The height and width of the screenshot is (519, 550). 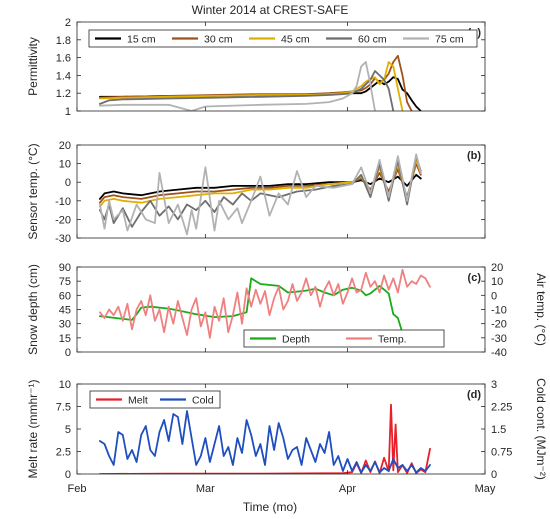 I want to click on series-line-cold, so click(x=265, y=442).